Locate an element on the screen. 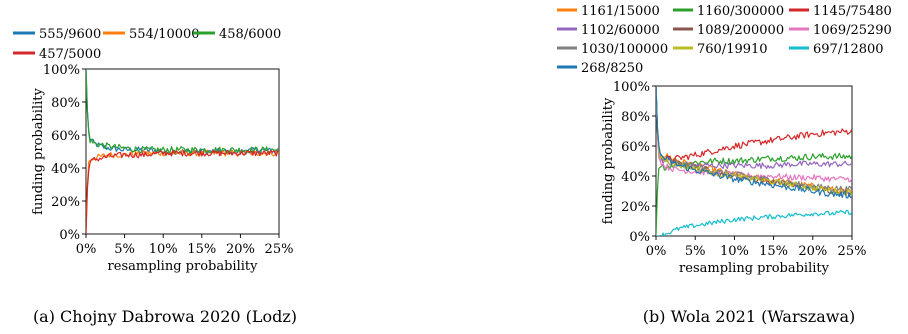 Image resolution: width=908 pixels, height=334 pixels. legend-label: 697/12800 is located at coordinates (848, 49).